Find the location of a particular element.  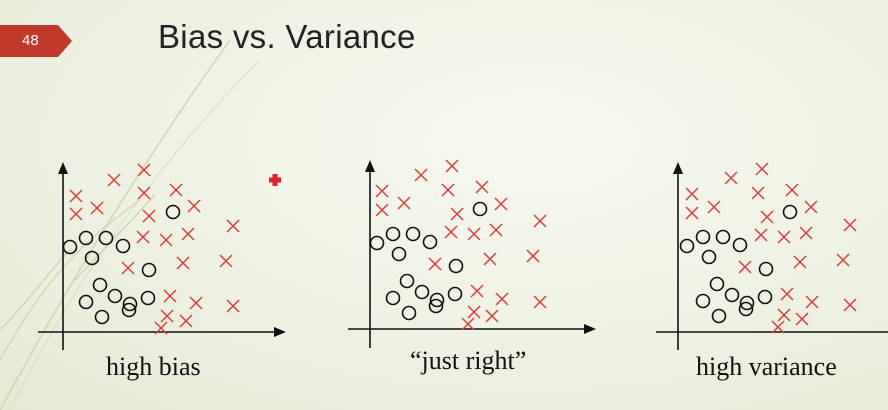

panel-label-high-variance: high variance is located at coordinates (766, 366).